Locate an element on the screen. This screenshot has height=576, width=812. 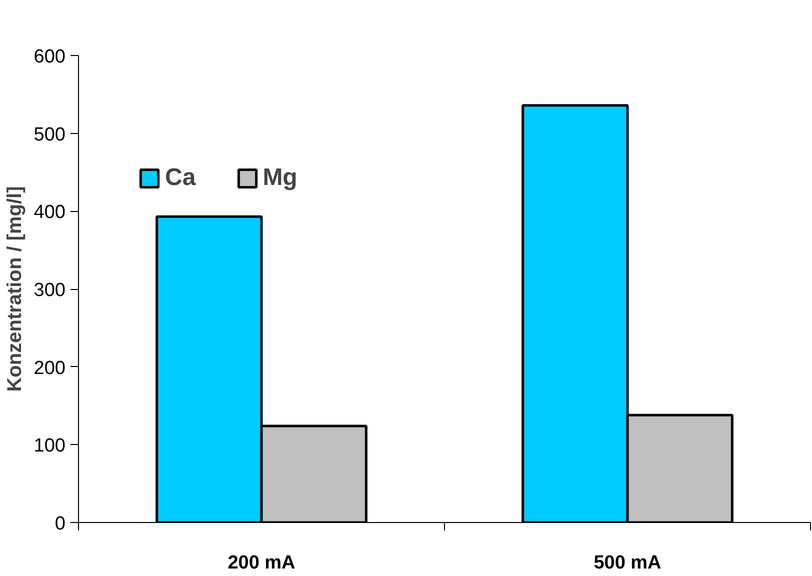
x-tick-label: 500 mA is located at coordinates (628, 563).